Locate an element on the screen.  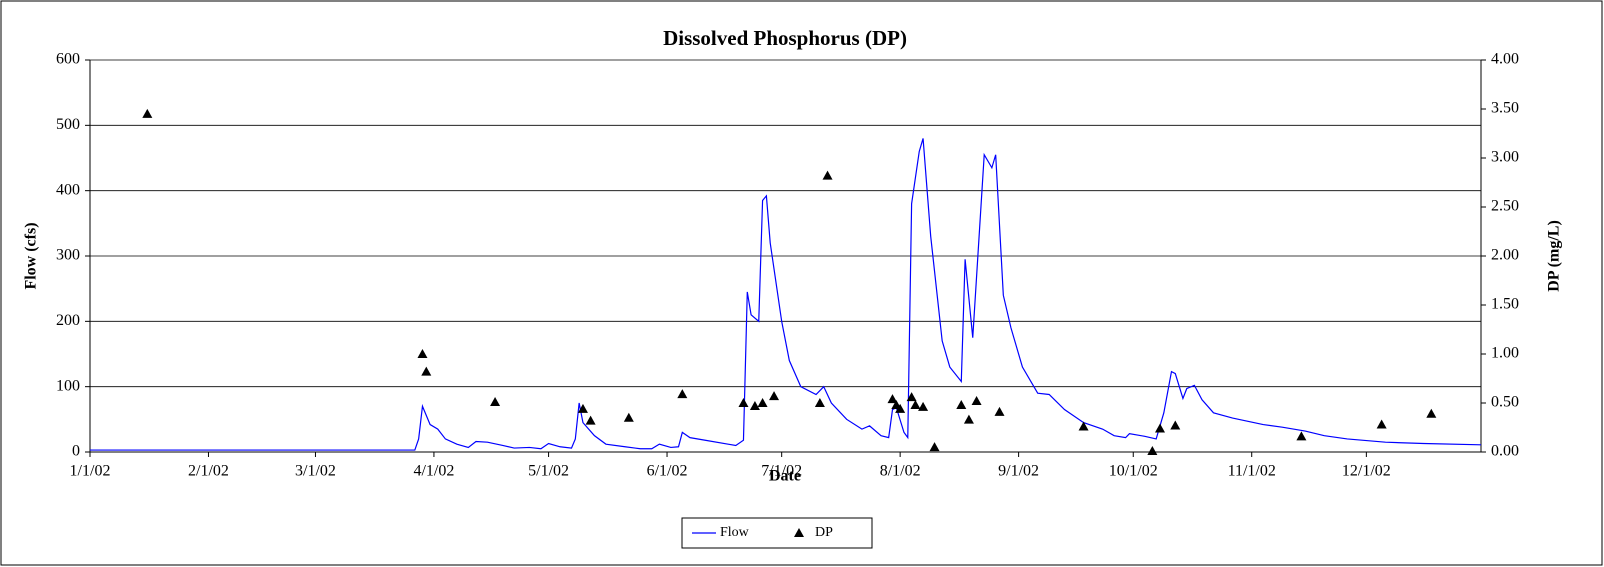
y2-tick-label: 0.00 is located at coordinates (1505, 451).